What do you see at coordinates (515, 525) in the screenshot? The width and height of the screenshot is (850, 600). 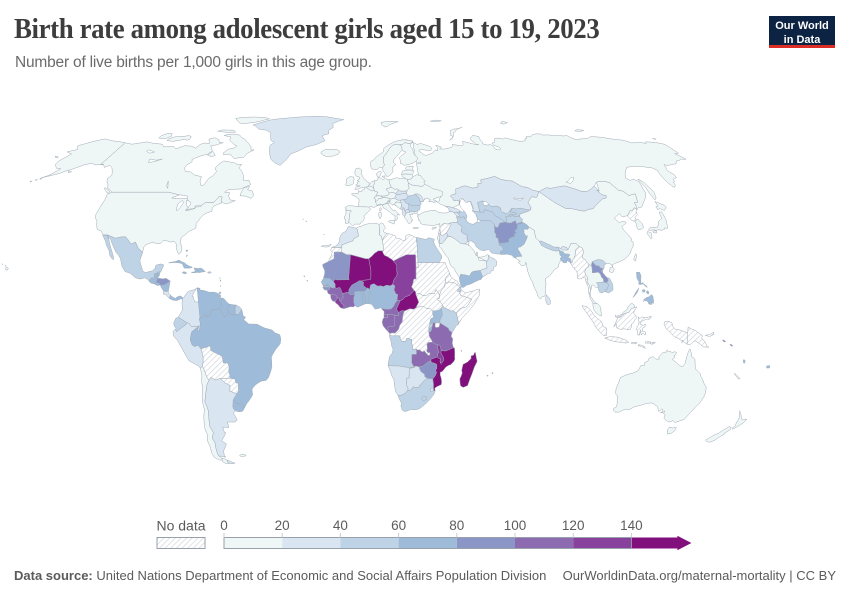 I see `svg-text: 100` at bounding box center [515, 525].